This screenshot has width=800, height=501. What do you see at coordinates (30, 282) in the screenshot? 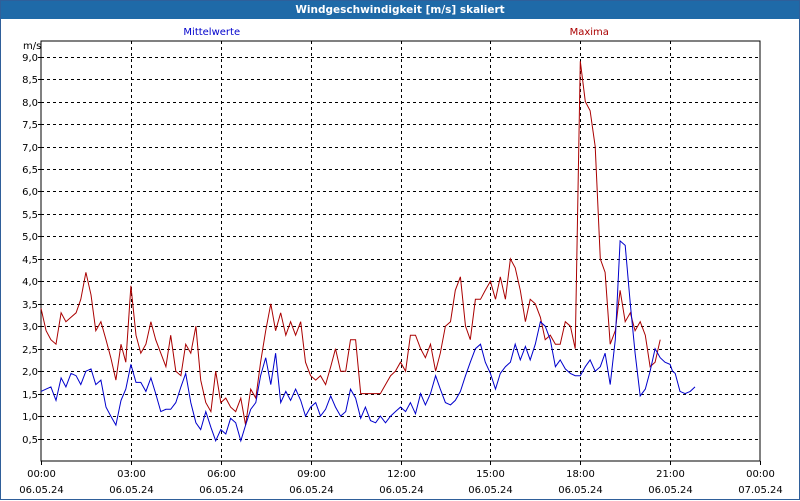
I see `y-tick-label: 4,0` at bounding box center [30, 282].